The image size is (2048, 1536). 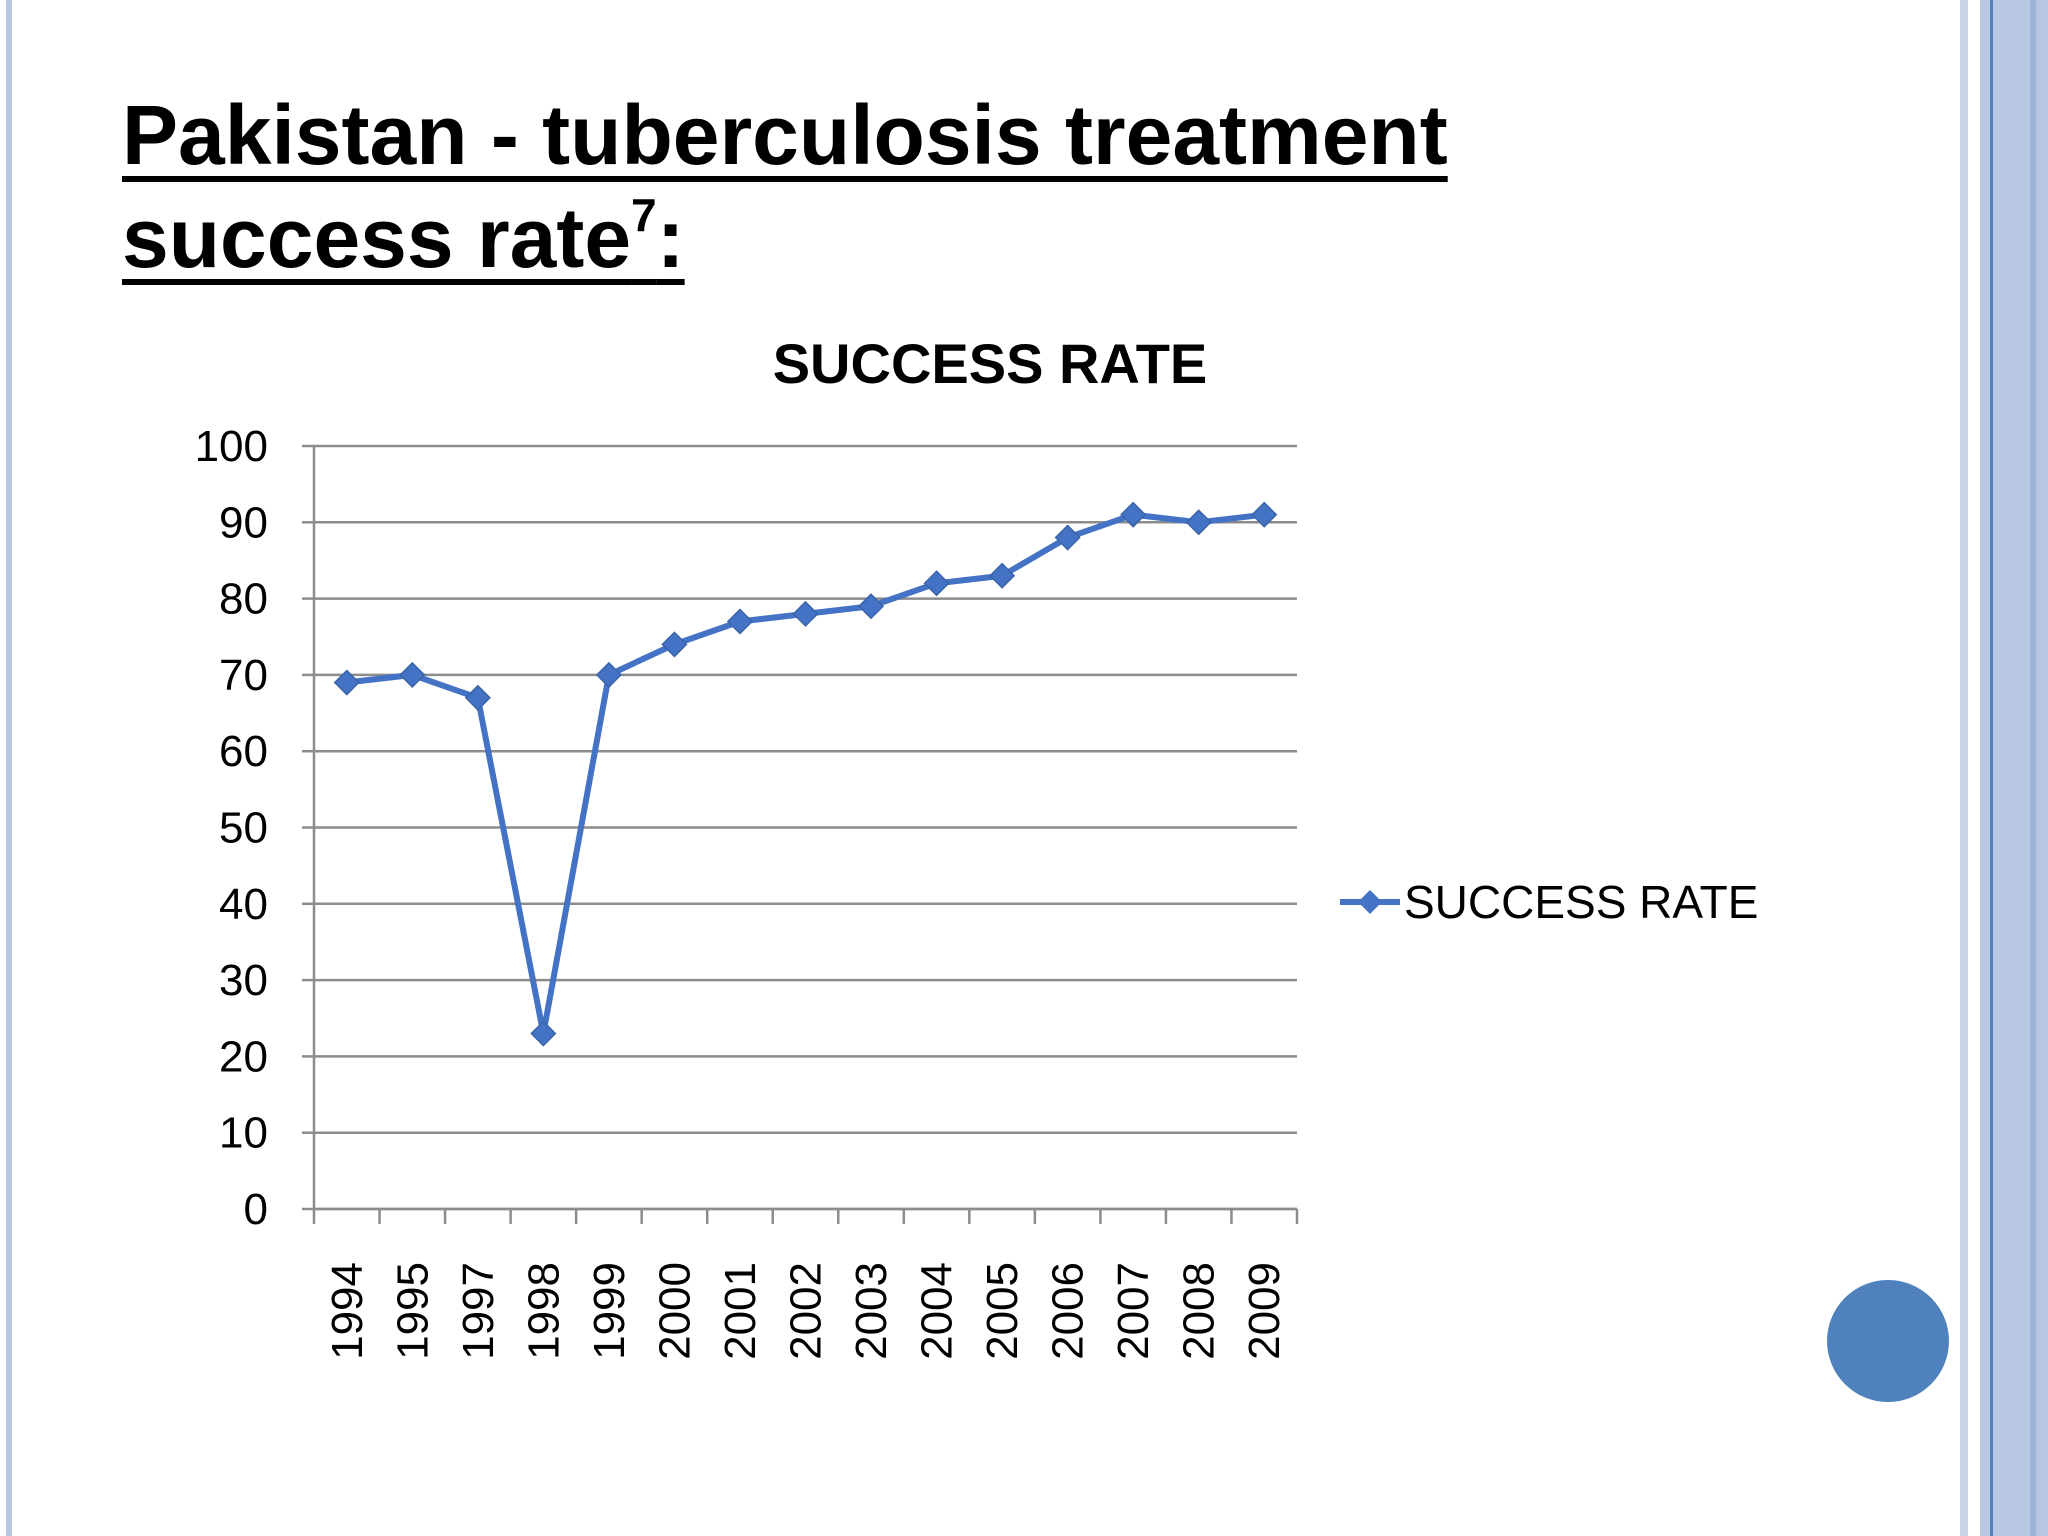 I want to click on y-tick-label: 80, so click(x=243, y=599).